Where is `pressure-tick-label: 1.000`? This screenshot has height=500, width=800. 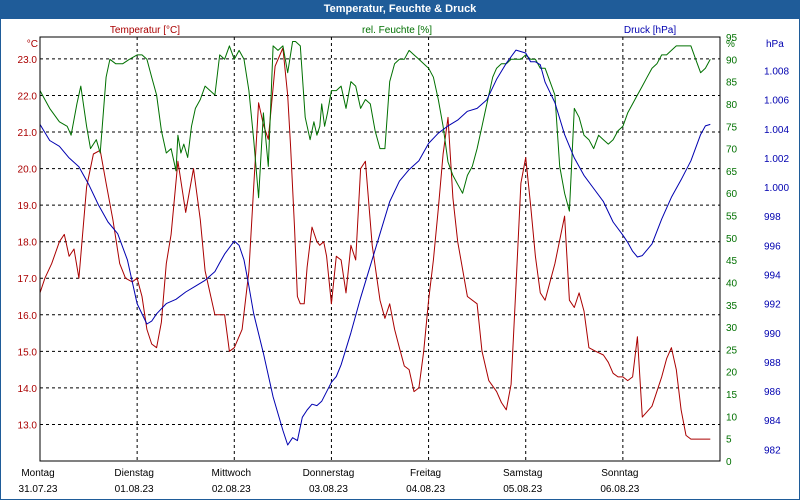
pressure-tick-label: 1.000 is located at coordinates (776, 188).